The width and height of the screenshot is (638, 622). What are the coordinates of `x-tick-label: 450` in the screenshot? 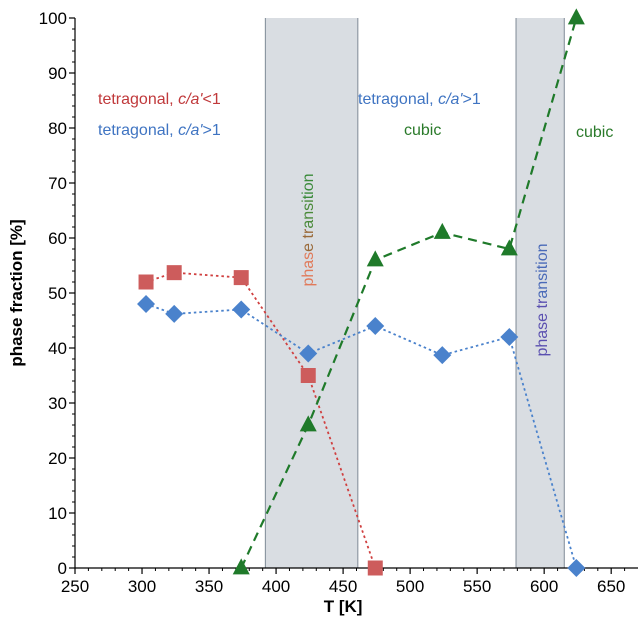 It's located at (343, 586).